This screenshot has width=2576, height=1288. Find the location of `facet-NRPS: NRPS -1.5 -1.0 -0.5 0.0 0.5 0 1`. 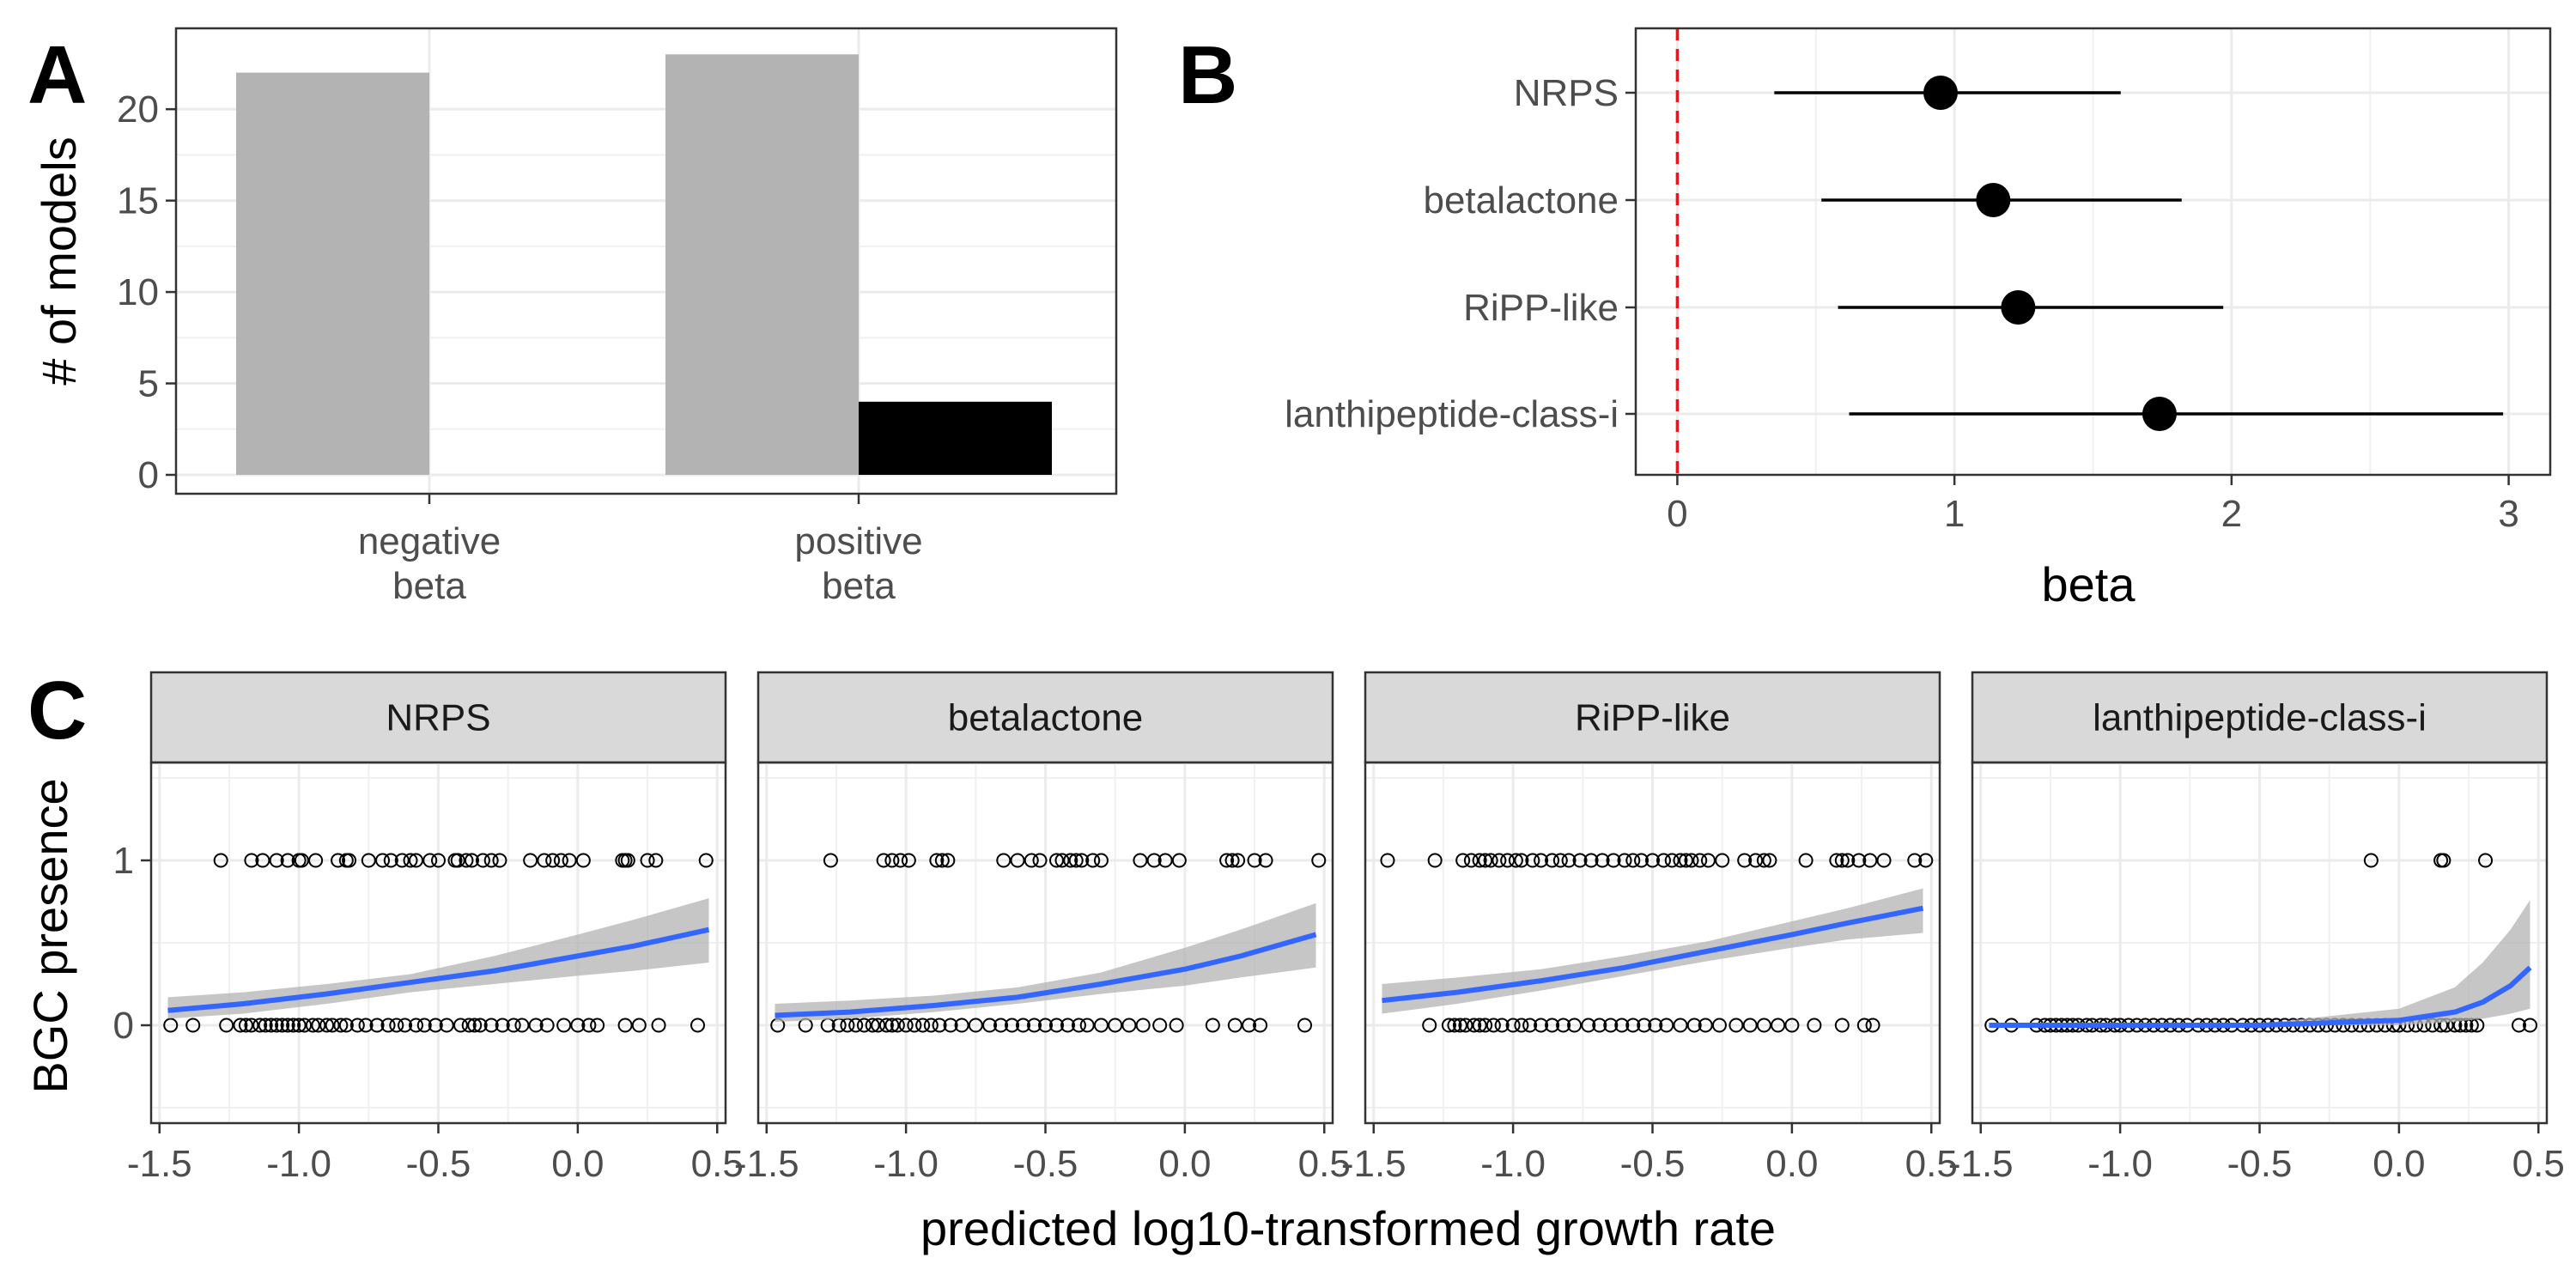

facet-NRPS: NRPS -1.5 -1.0 -0.5 0.0 0.5 0 1 is located at coordinates (429, 928).